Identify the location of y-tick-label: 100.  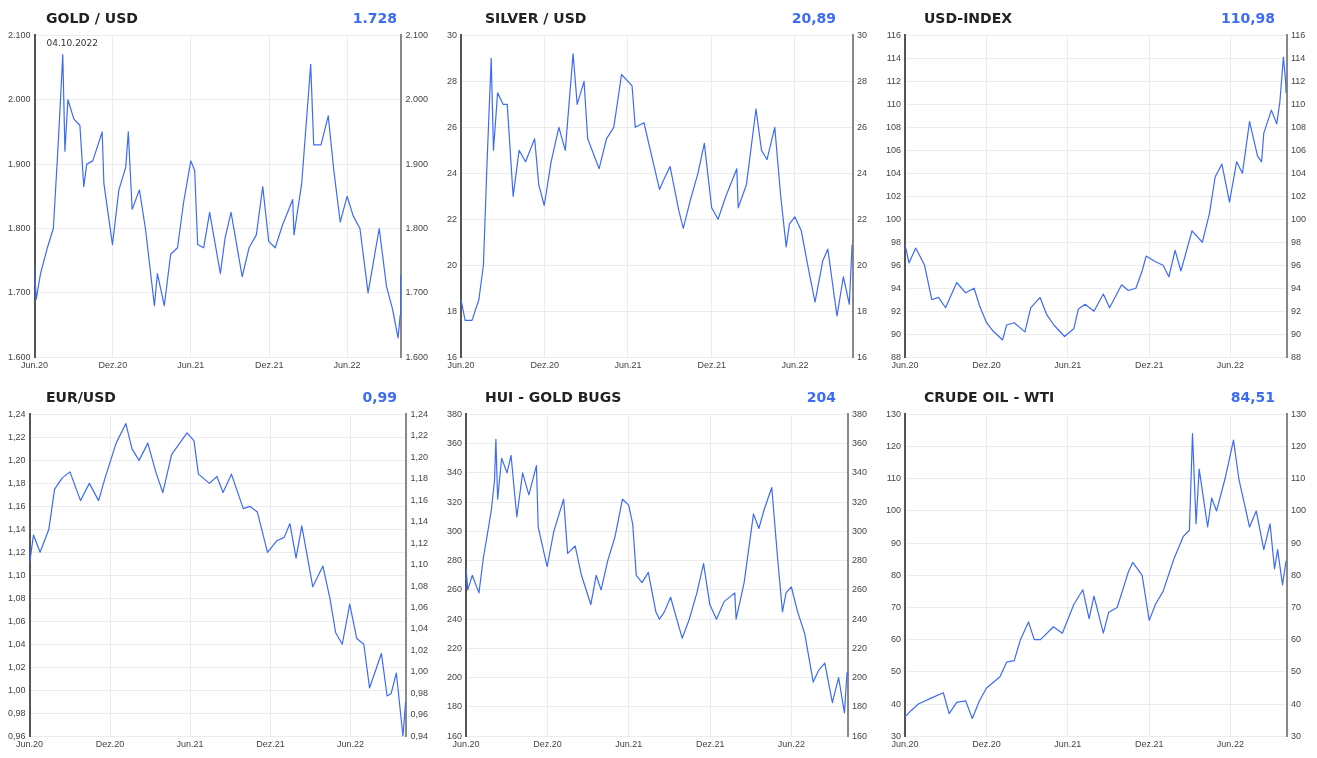
(893, 218).